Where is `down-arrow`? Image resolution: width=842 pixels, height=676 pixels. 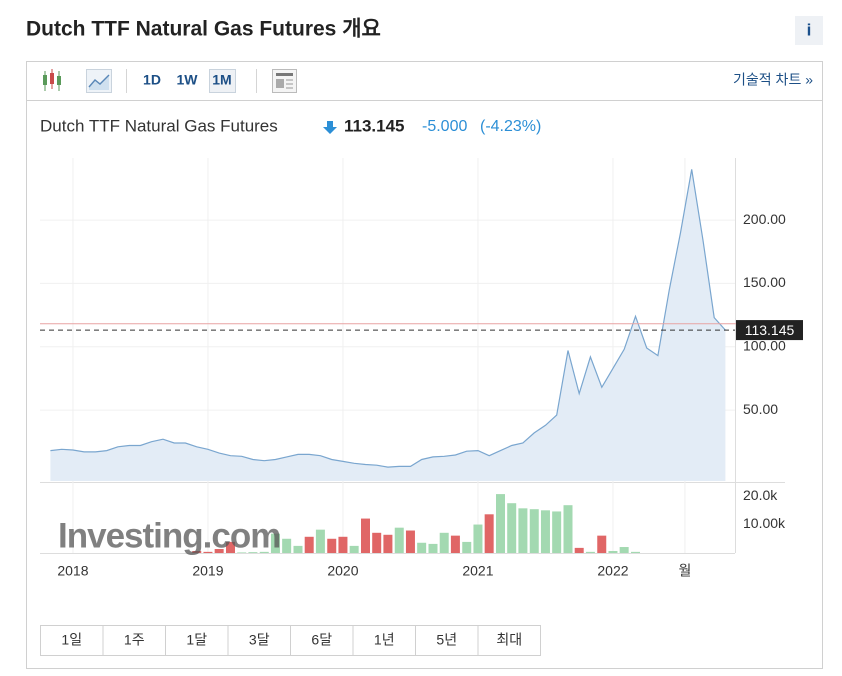 down-arrow is located at coordinates (330, 127).